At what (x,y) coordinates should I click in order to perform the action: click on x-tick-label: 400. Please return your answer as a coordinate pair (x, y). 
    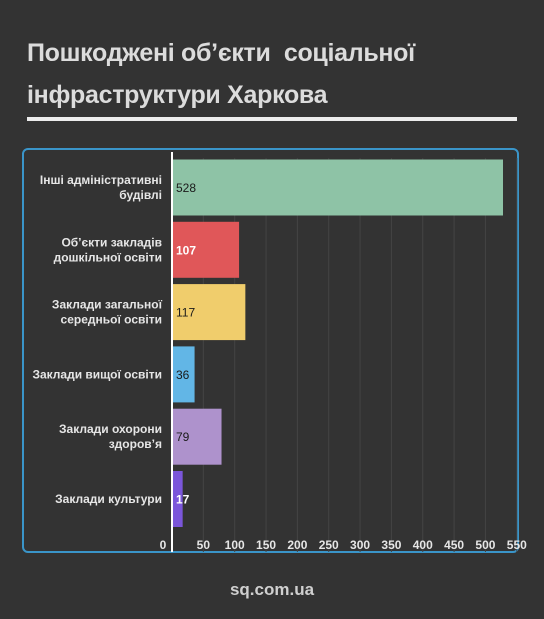
    Looking at the image, I should click on (423, 545).